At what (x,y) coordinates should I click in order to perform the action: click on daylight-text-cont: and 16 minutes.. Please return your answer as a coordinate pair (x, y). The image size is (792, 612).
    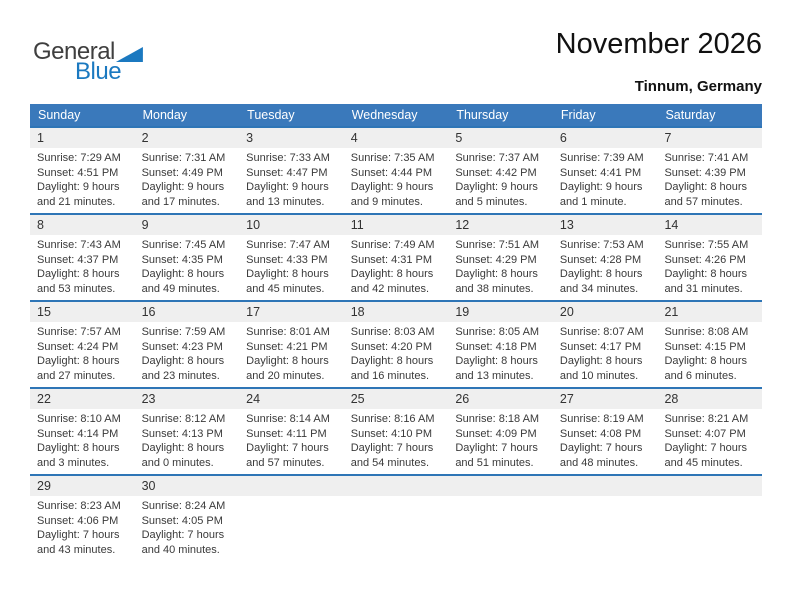
    Looking at the image, I should click on (390, 375).